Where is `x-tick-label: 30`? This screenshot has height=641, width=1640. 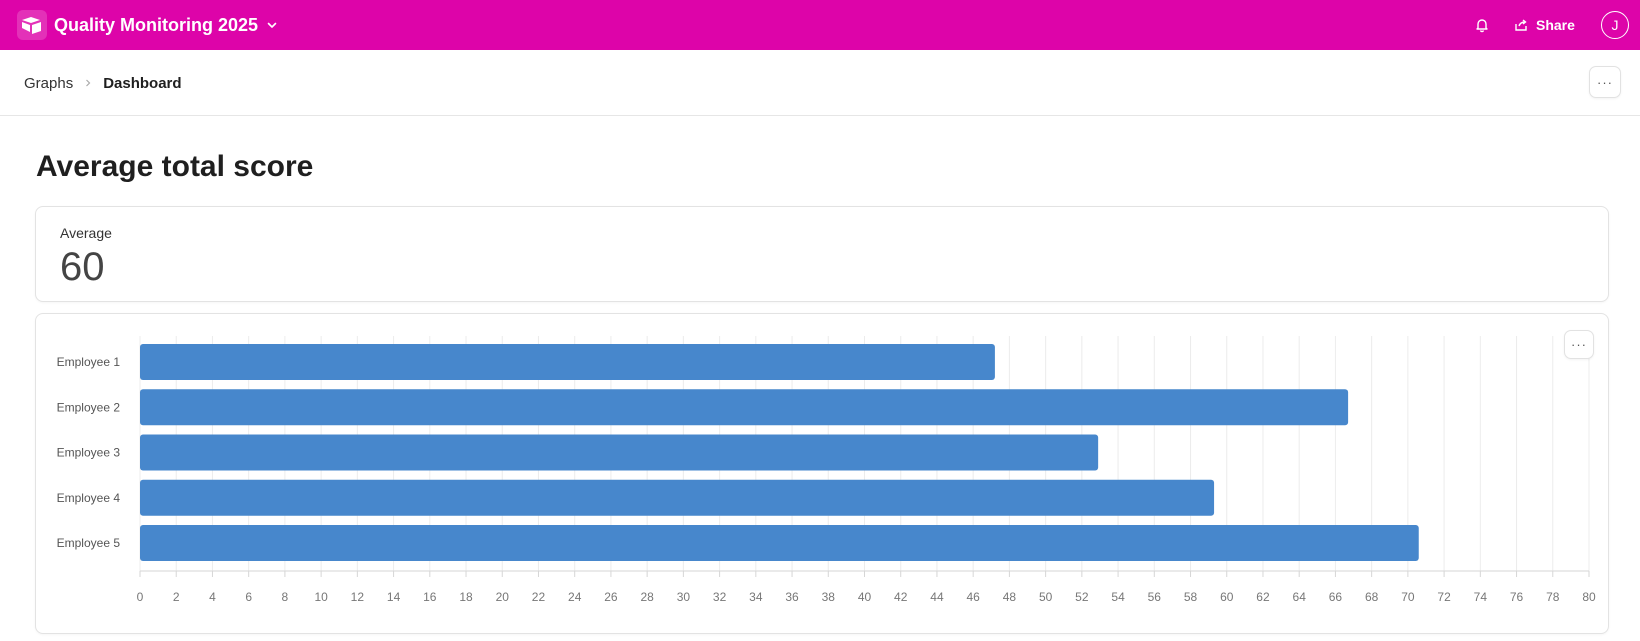 x-tick-label: 30 is located at coordinates (684, 597).